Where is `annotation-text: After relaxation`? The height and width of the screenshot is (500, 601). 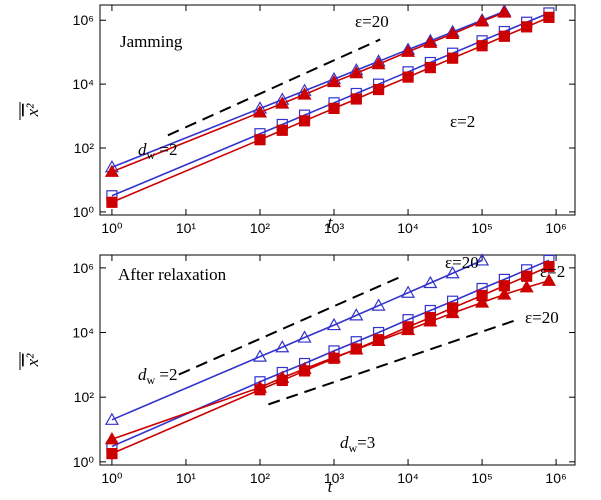 annotation-text: After relaxation is located at coordinates (172, 274).